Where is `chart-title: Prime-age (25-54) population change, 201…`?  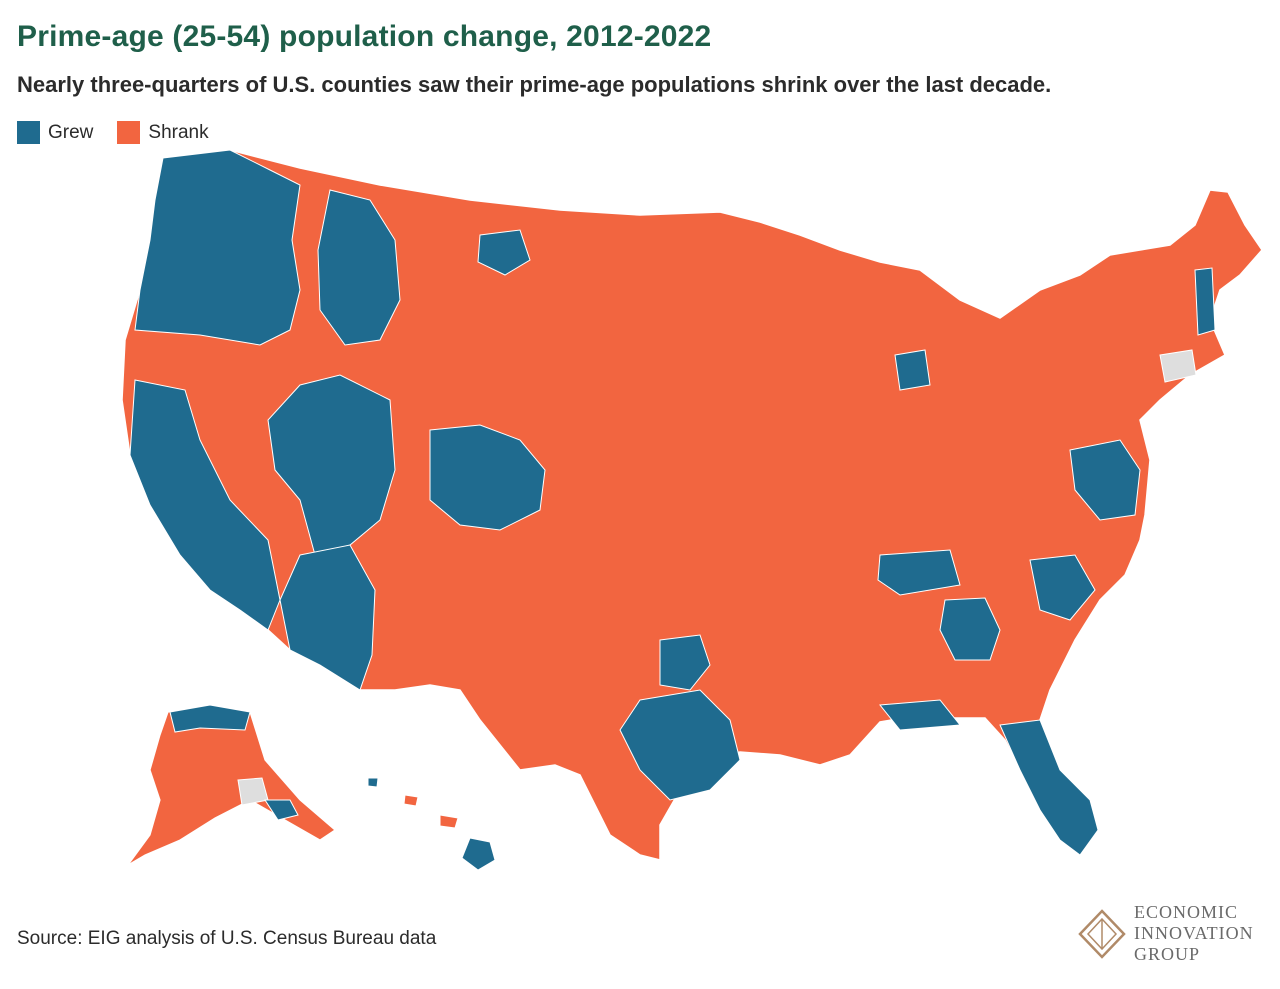
chart-title: Prime-age (25-54) population change, 201… is located at coordinates (364, 36).